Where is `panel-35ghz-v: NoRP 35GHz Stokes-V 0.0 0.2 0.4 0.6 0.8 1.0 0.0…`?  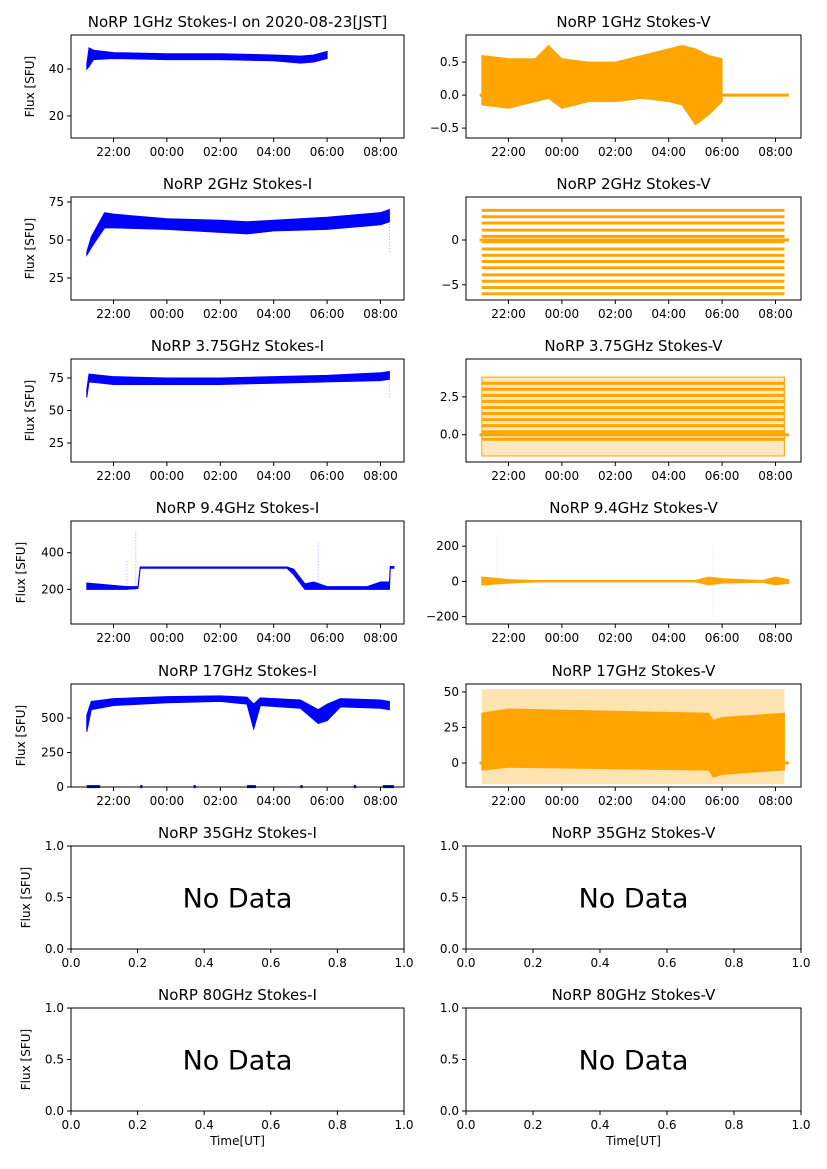 panel-35ghz-v: NoRP 35GHz Stokes-V 0.0 0.2 0.4 0.6 0.8 1.0 0.0… is located at coordinates (625, 897).